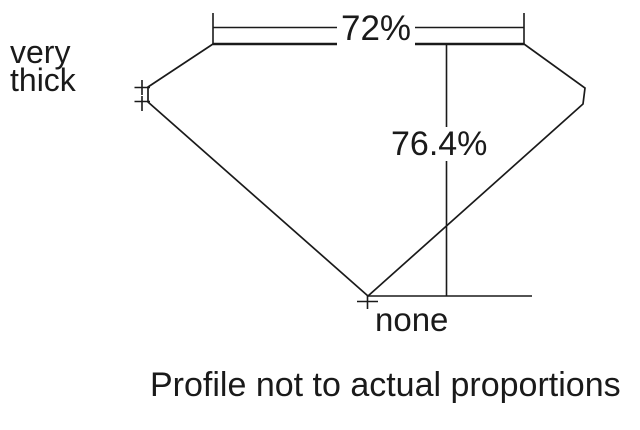 The width and height of the screenshot is (640, 430). What do you see at coordinates (142, 103) in the screenshot?
I see `girdle-bottom-tick` at bounding box center [142, 103].